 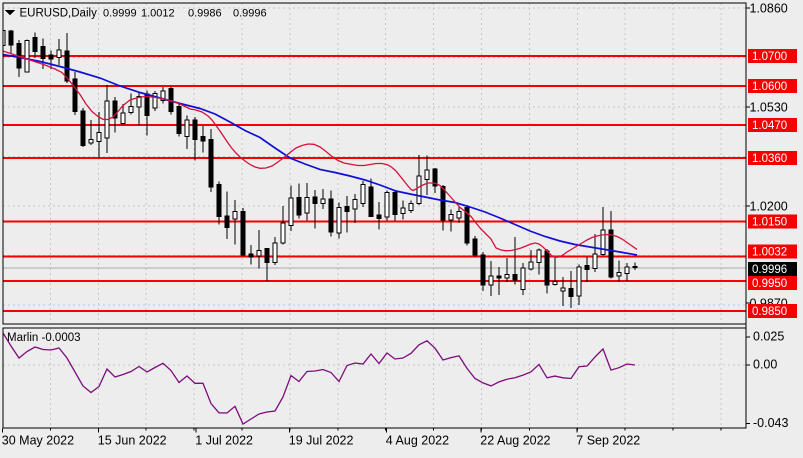 I want to click on svg-text: 1.0150, so click(x=769, y=223).